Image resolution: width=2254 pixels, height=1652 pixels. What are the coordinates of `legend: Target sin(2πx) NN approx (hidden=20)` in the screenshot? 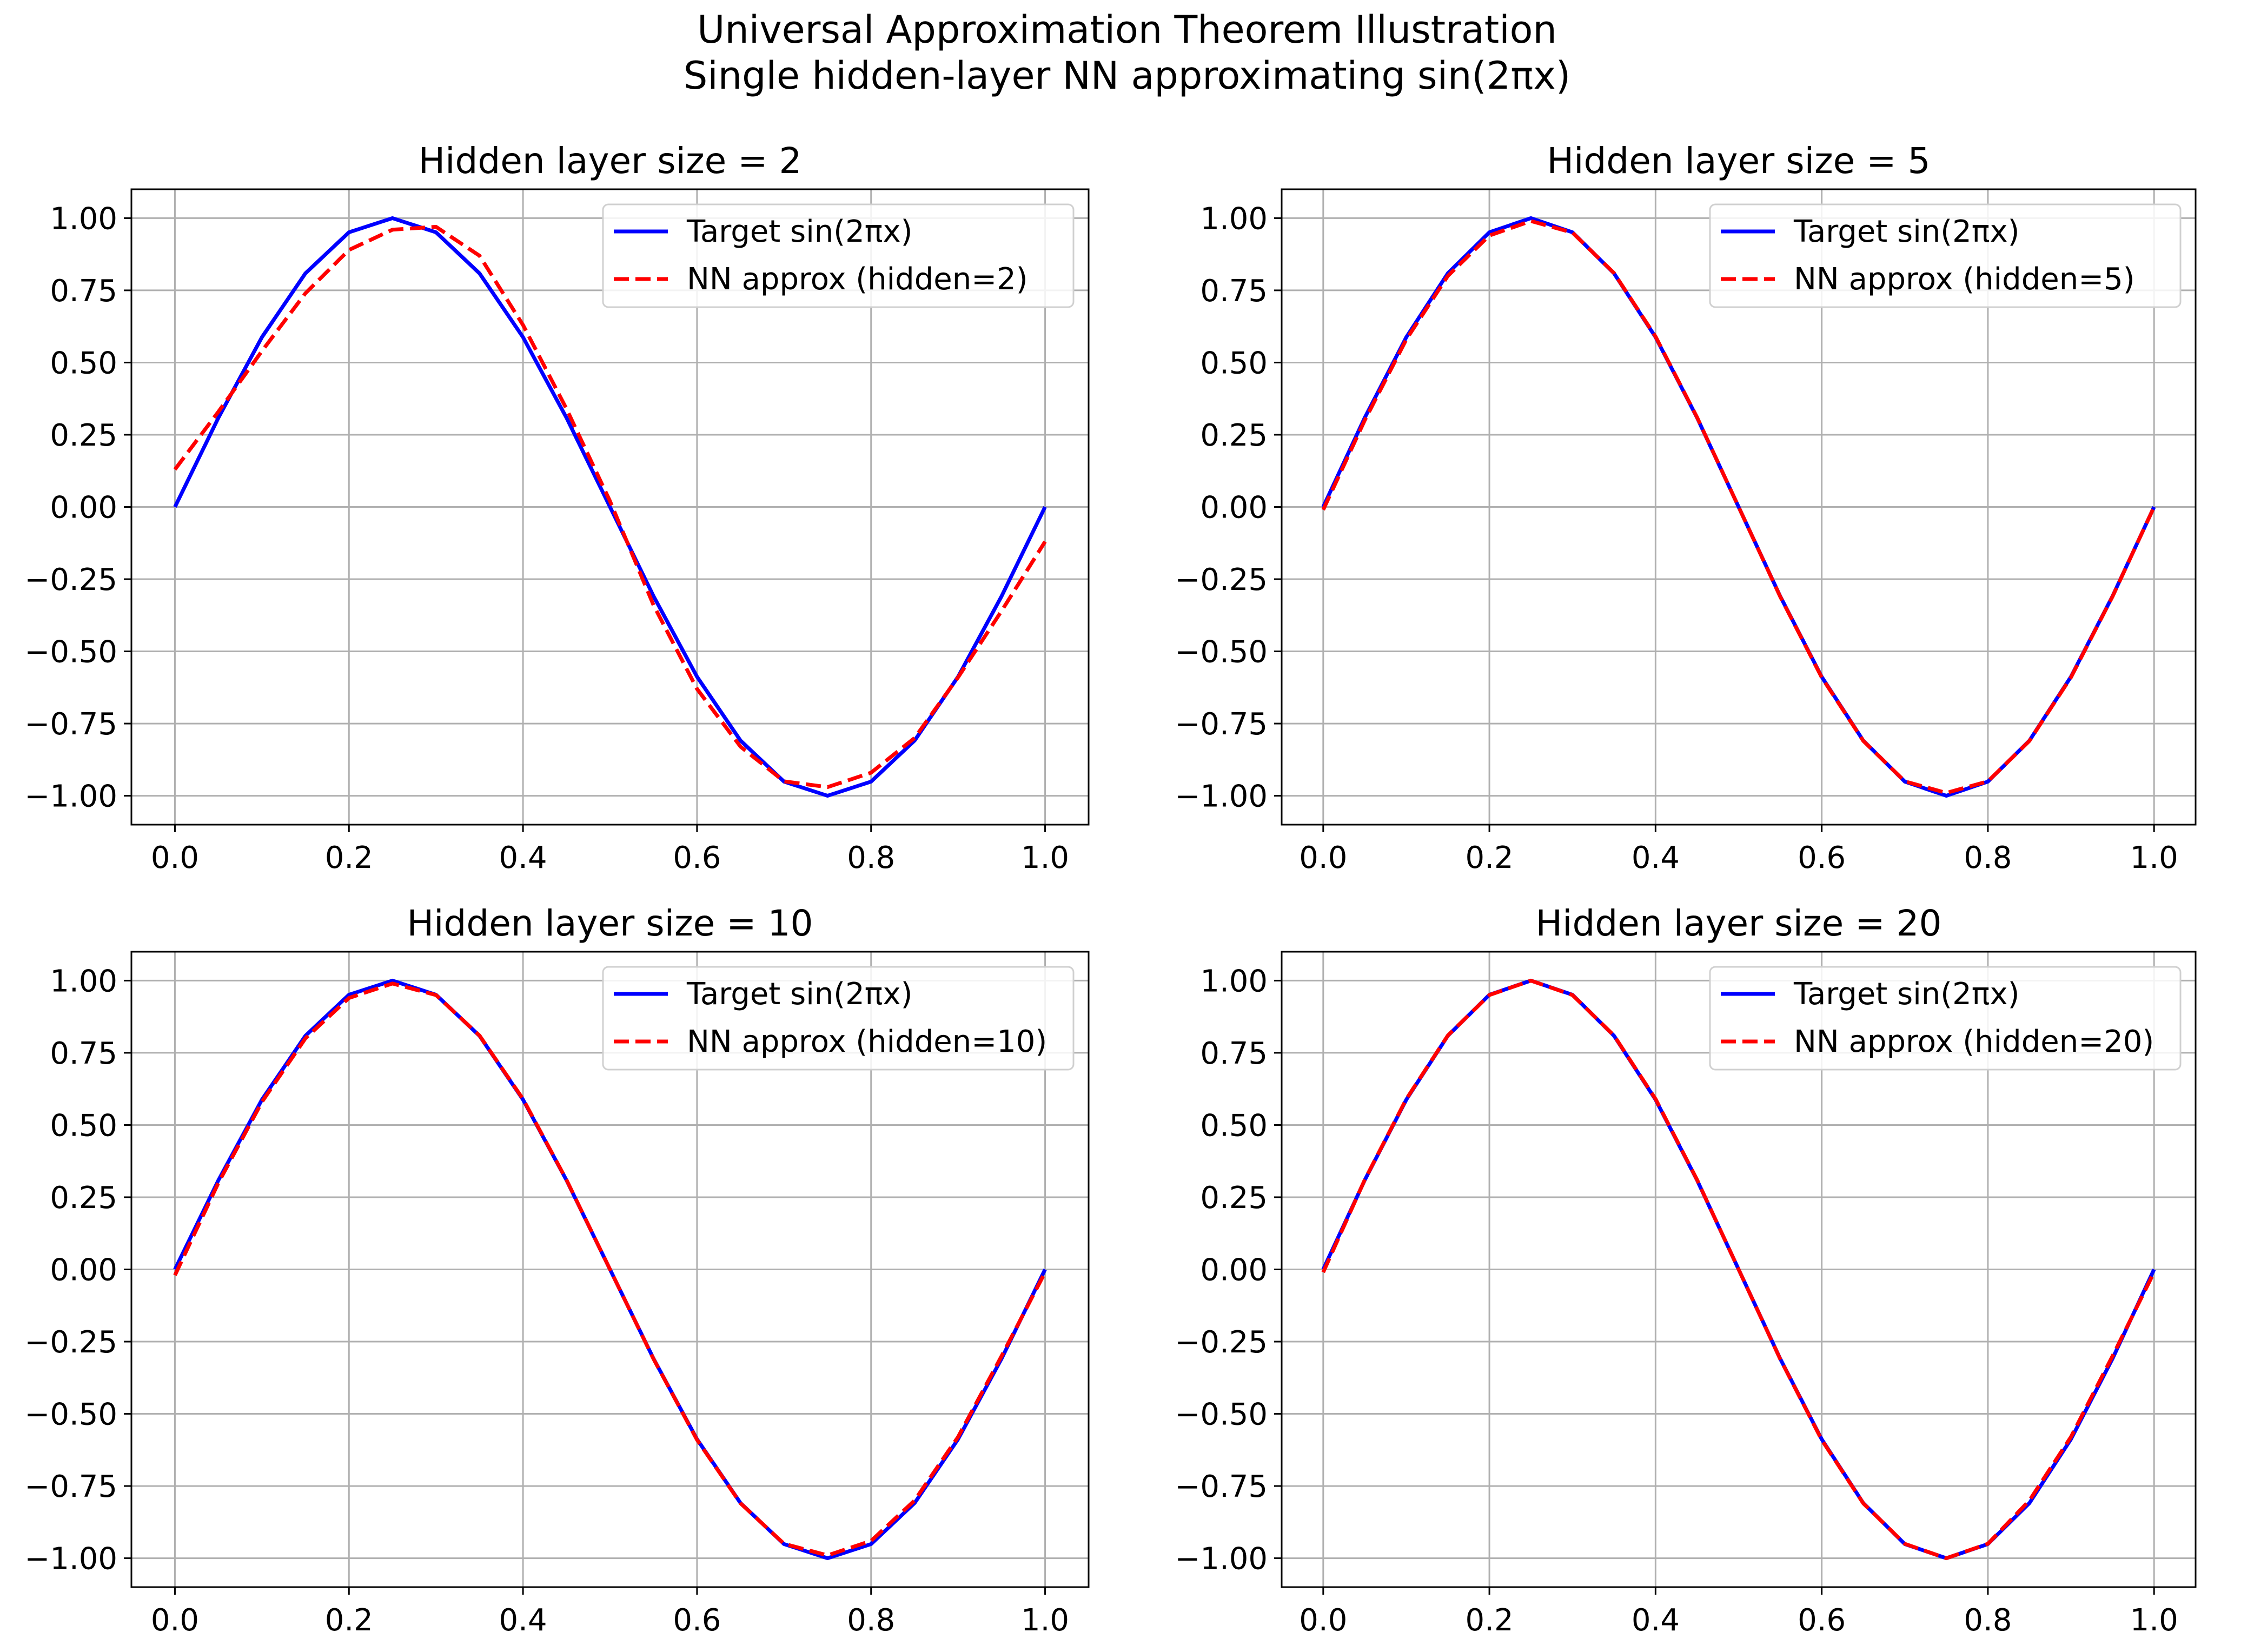 It's located at (1945, 1018).